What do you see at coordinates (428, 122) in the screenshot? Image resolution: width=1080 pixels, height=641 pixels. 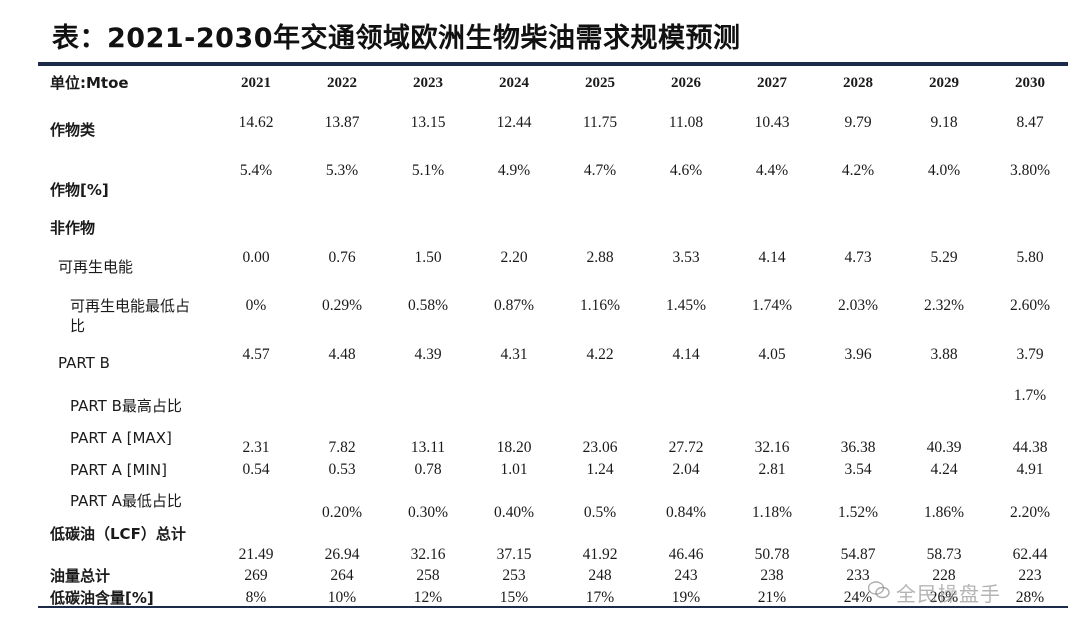 I see `table-cell: 13.15` at bounding box center [428, 122].